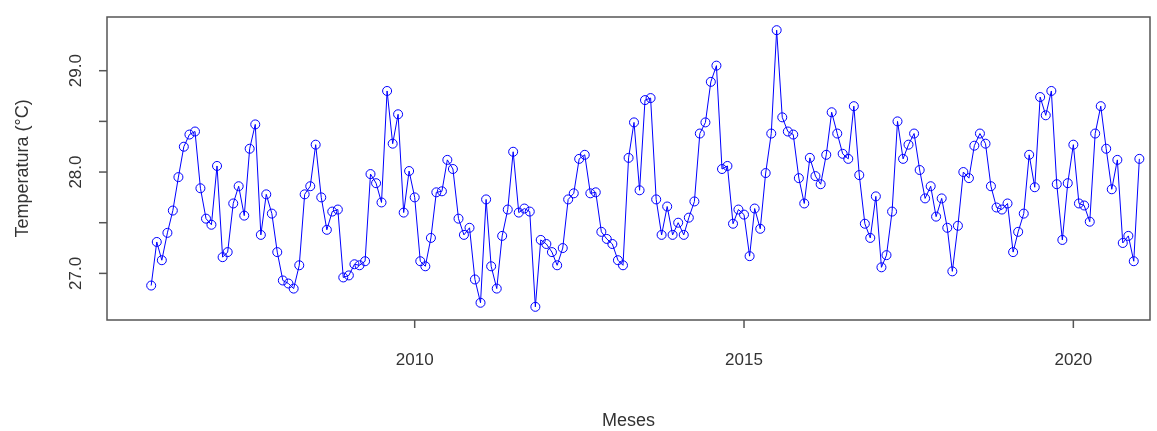 Image resolution: width=1157 pixels, height=431 pixels. Describe the element at coordinates (744, 359) in the screenshot. I see `x-tick-label: 2015` at that location.